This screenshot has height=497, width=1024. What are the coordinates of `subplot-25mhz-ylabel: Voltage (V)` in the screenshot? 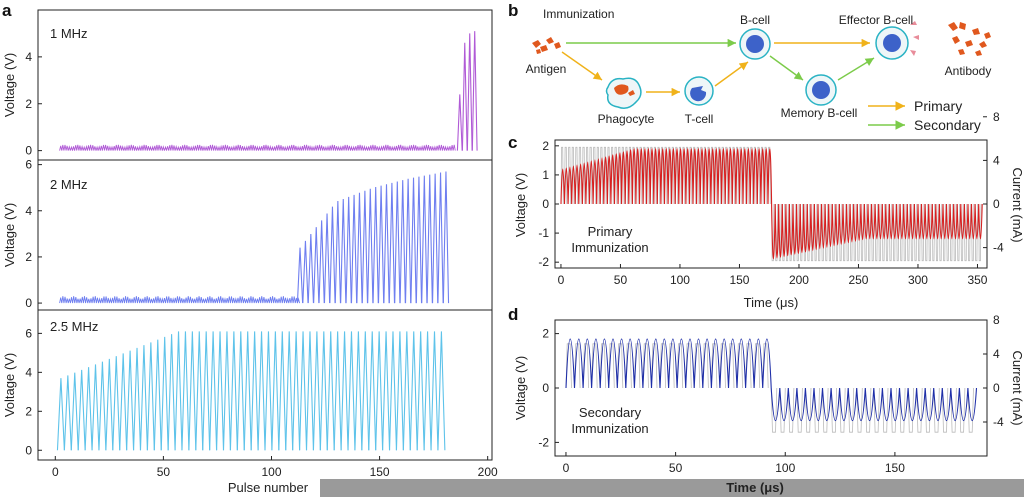 It's located at (9, 385).